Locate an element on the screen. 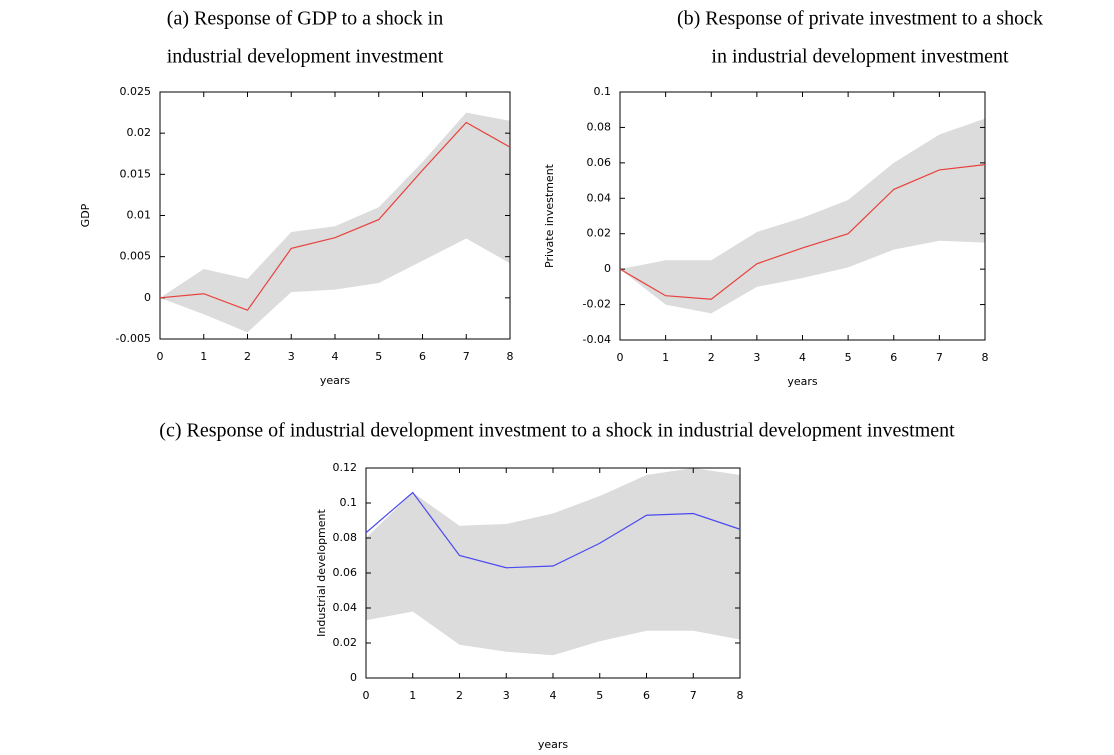 This screenshot has height=755, width=1114. chart-title: in industrial development investment is located at coordinates (860, 57).